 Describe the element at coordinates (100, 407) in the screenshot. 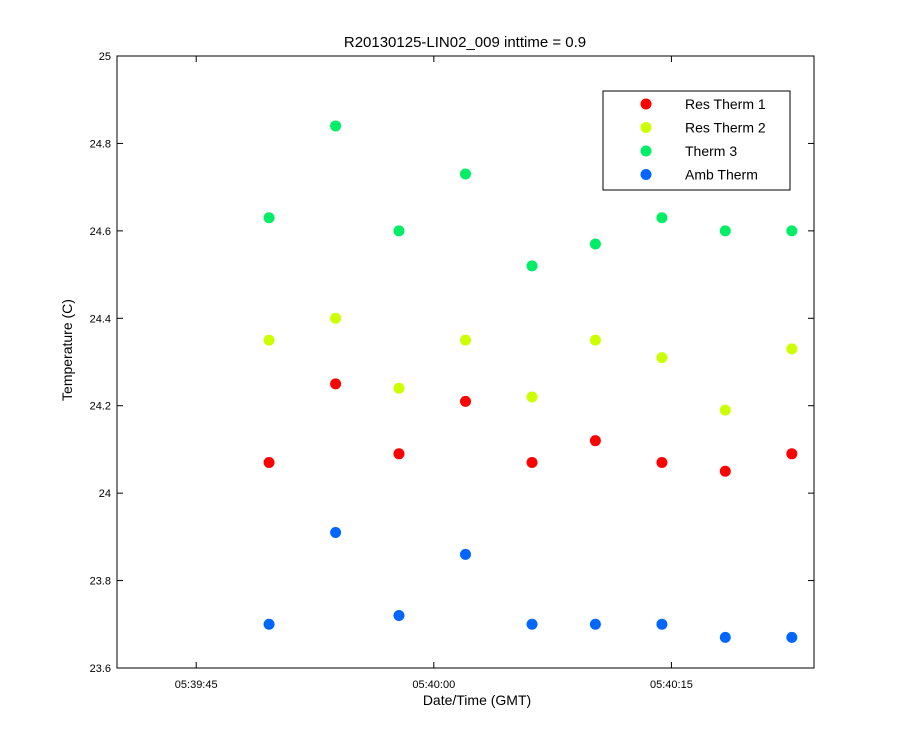

I see `y-tick-label: 24.2` at that location.